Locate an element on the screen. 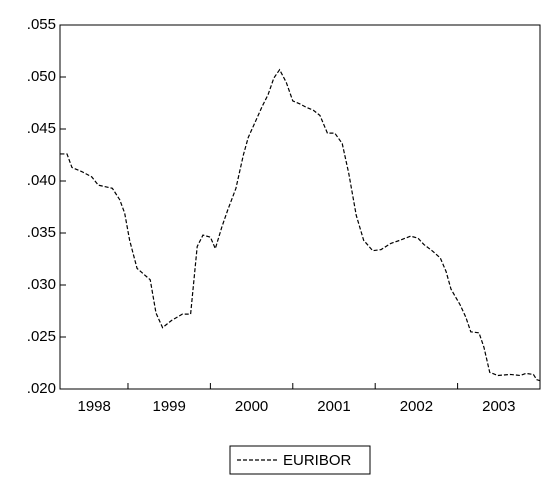 Image resolution: width=542 pixels, height=481 pixels. x-tick-label: 2001 is located at coordinates (333, 406).